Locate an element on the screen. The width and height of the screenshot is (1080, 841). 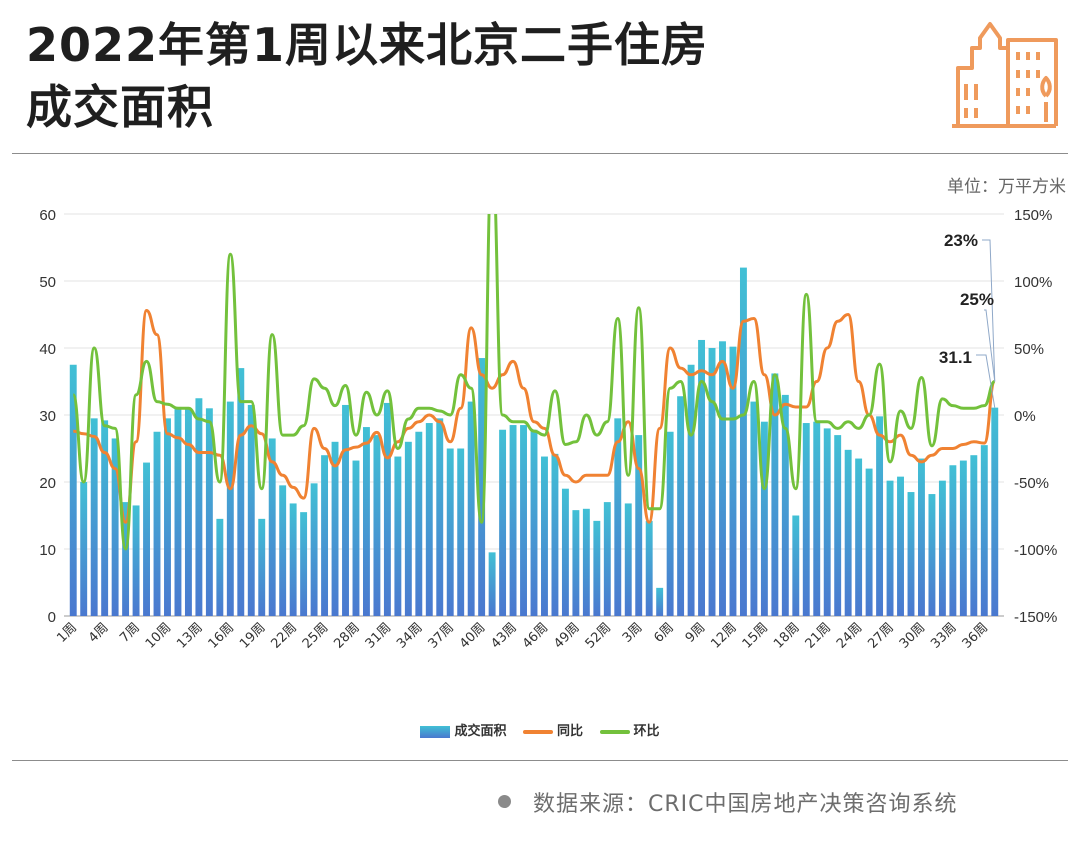
y-right-tick-label: 150% is located at coordinates (1033, 215).